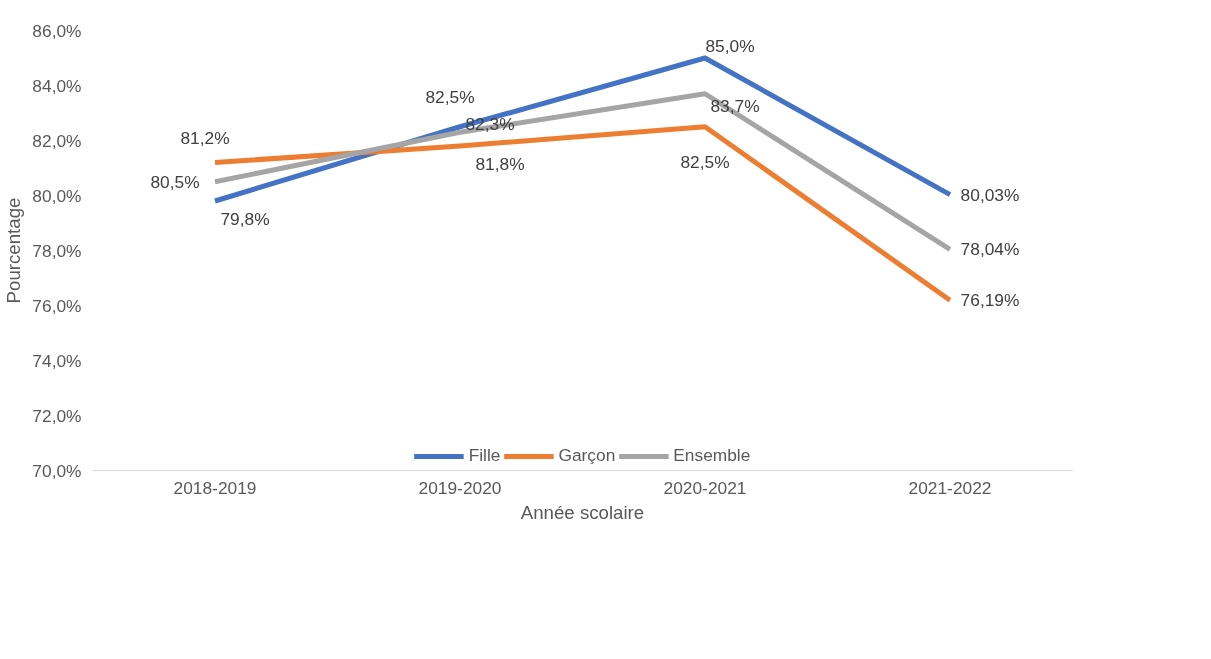 The height and width of the screenshot is (659, 1211). I want to click on legend-label: Garçon, so click(587, 455).